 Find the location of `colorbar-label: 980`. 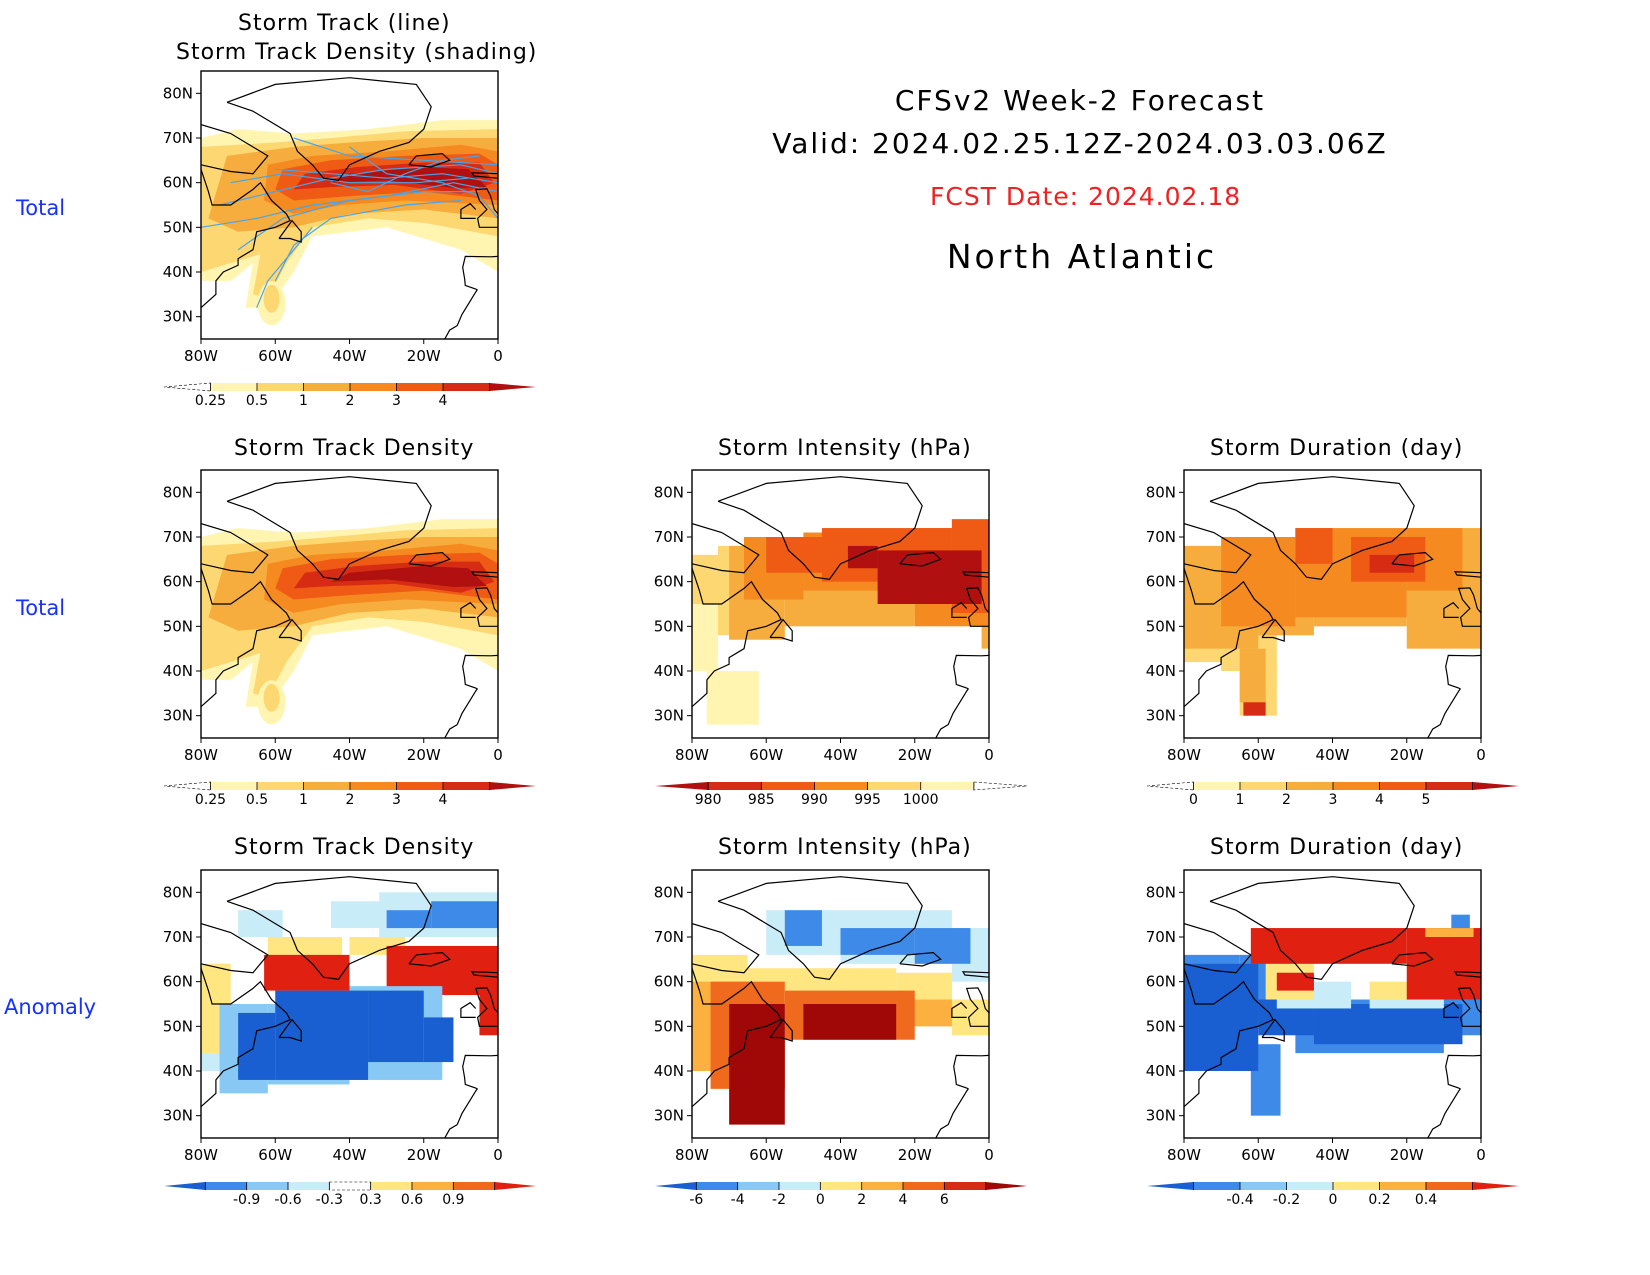

colorbar-label: 980 is located at coordinates (708, 800).